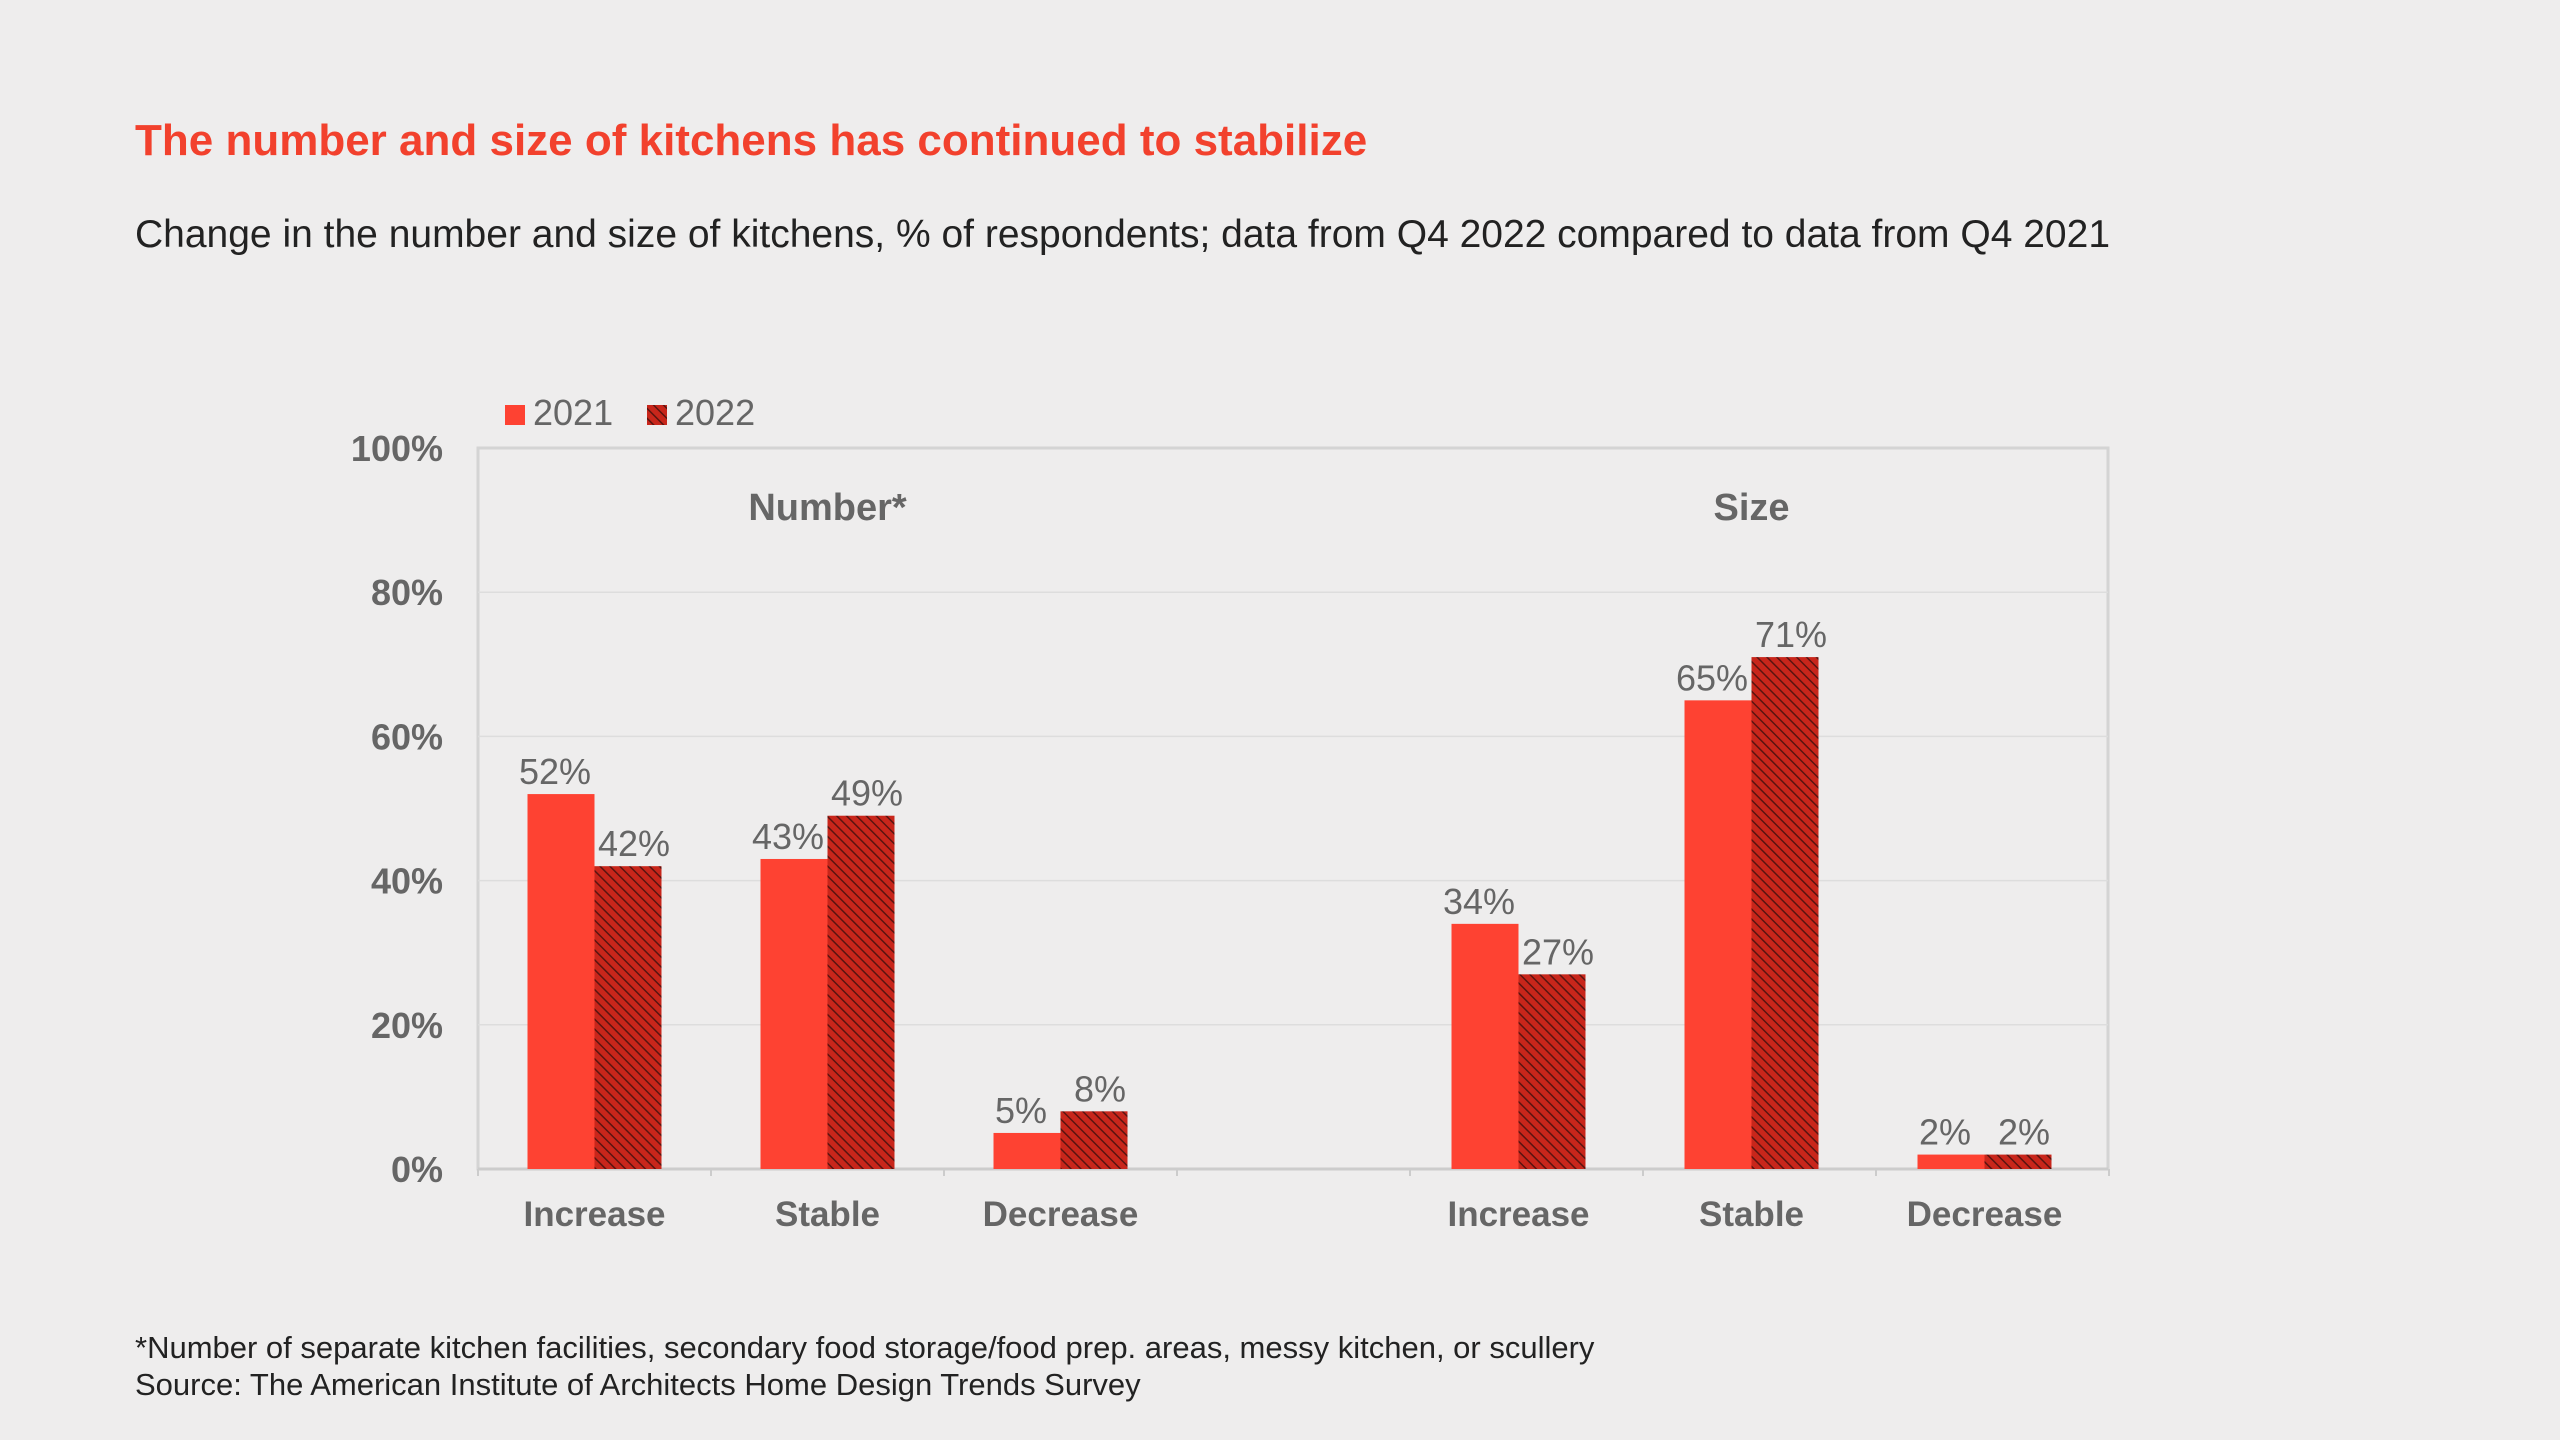 Image resolution: width=2560 pixels, height=1440 pixels. What do you see at coordinates (407, 736) in the screenshot?
I see `y-tick-label: 60%` at bounding box center [407, 736].